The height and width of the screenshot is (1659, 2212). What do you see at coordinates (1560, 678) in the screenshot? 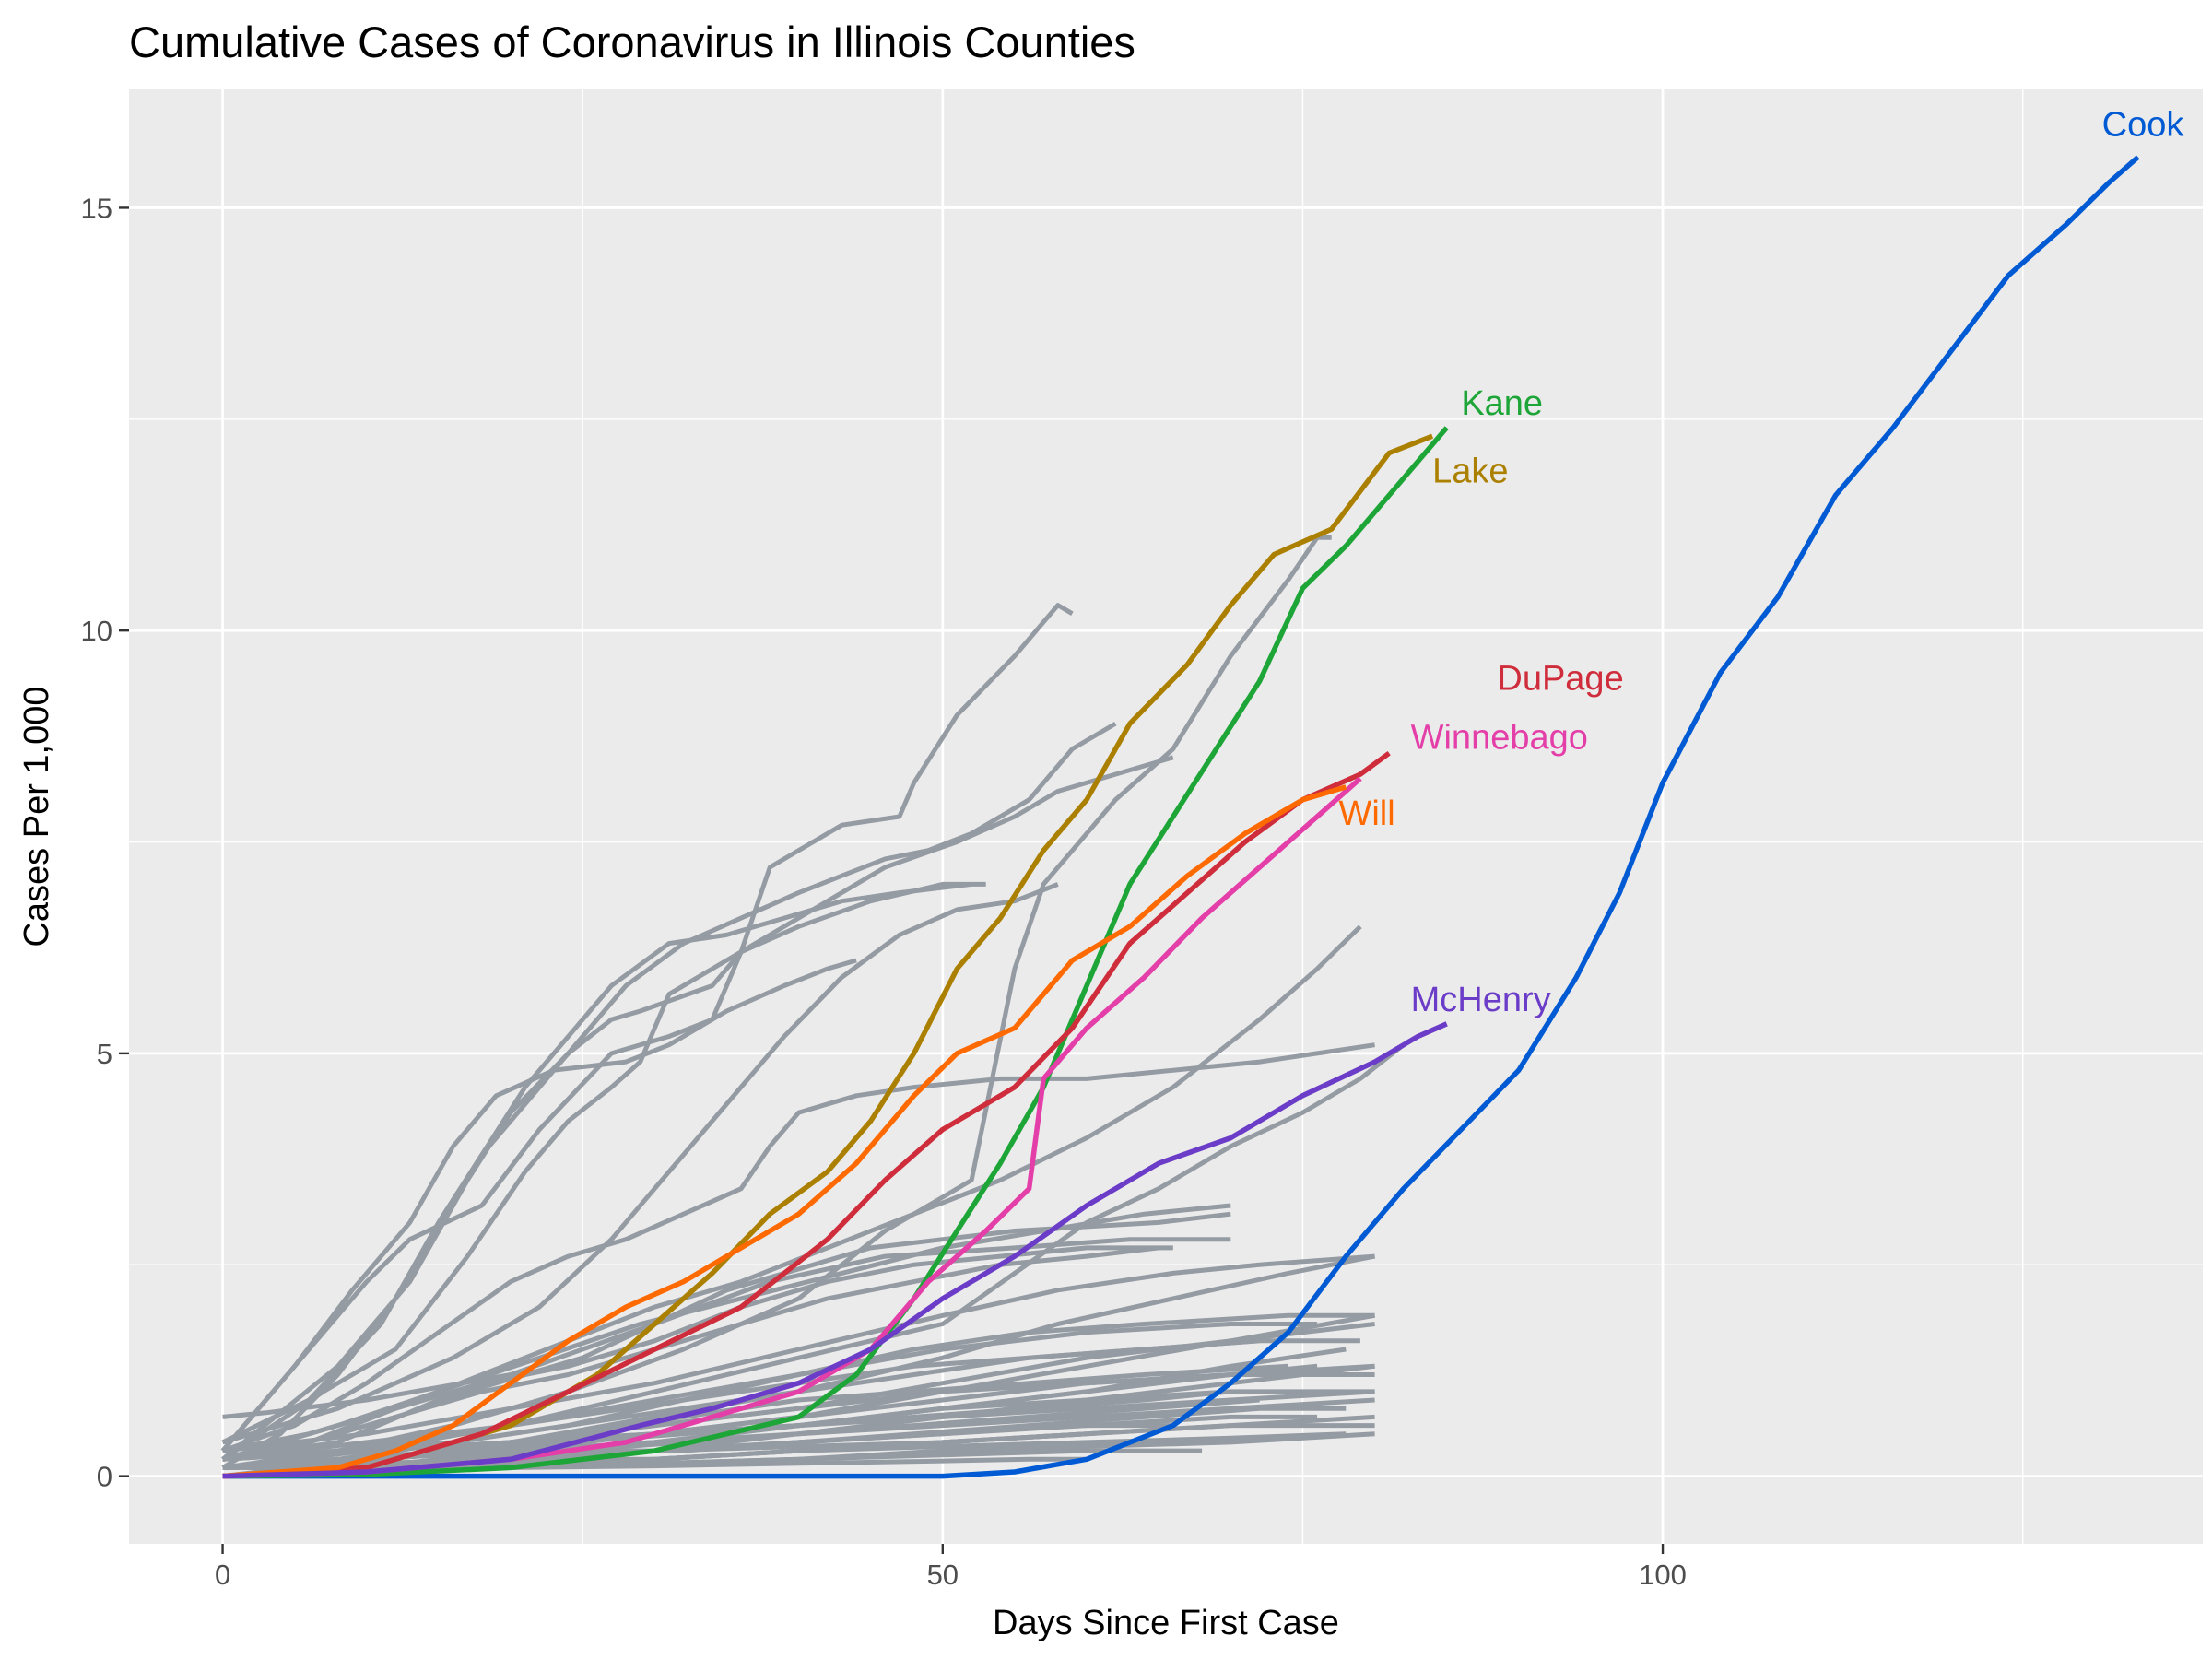
I see `series-label-dupage: DuPage` at bounding box center [1560, 678].